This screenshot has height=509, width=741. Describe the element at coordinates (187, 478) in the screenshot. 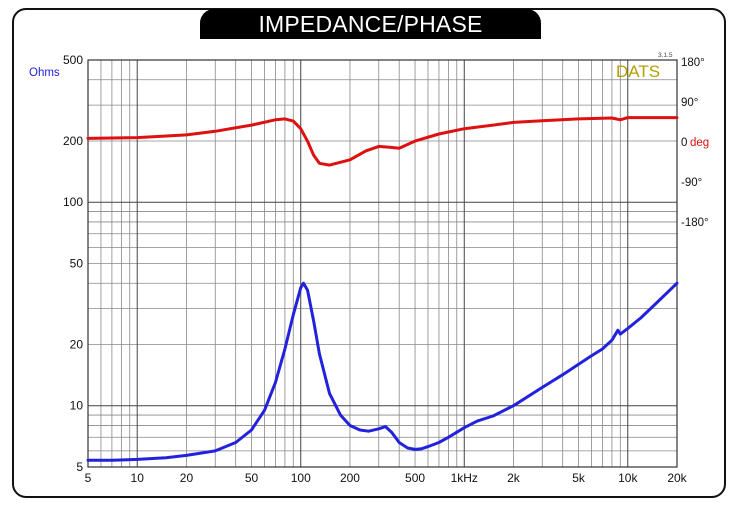

I see `x-tick-label: 20` at that location.